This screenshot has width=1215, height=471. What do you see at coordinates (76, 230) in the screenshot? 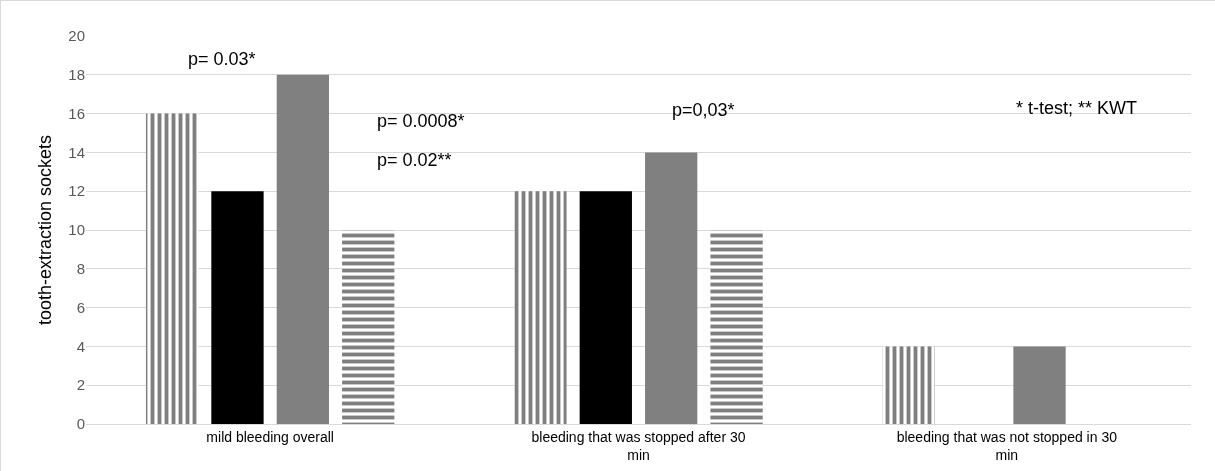
I see `y-tick-label: 10` at bounding box center [76, 230].